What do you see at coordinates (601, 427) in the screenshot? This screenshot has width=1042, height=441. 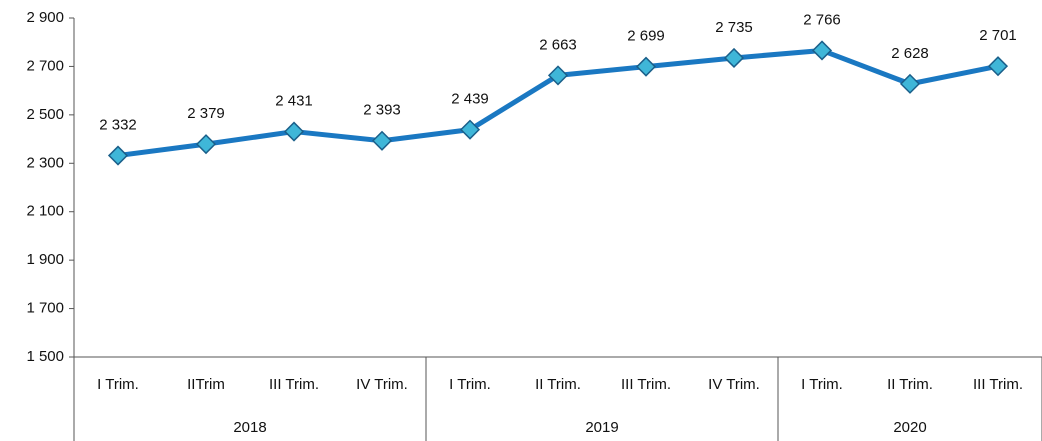 I see `group-label: 2019` at bounding box center [601, 427].